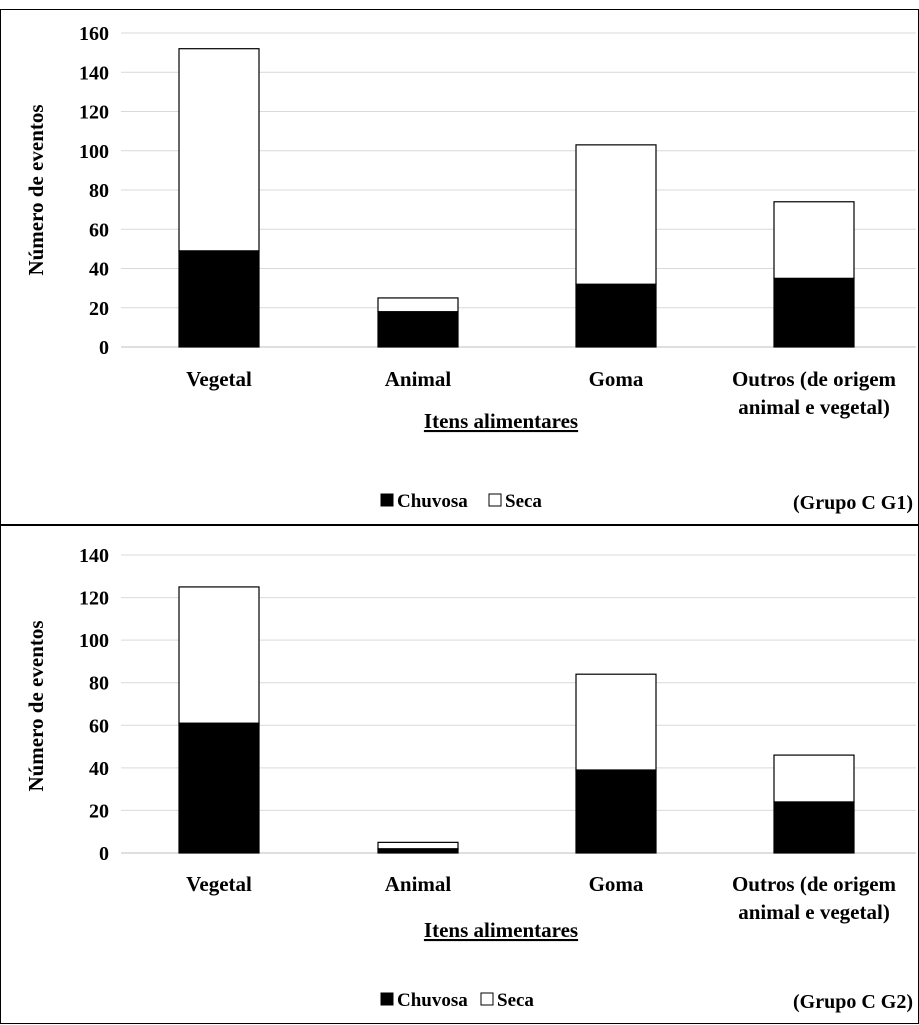 The width and height of the screenshot is (919, 1025). What do you see at coordinates (94, 34) in the screenshot?
I see `y-tick-label: 160` at bounding box center [94, 34].